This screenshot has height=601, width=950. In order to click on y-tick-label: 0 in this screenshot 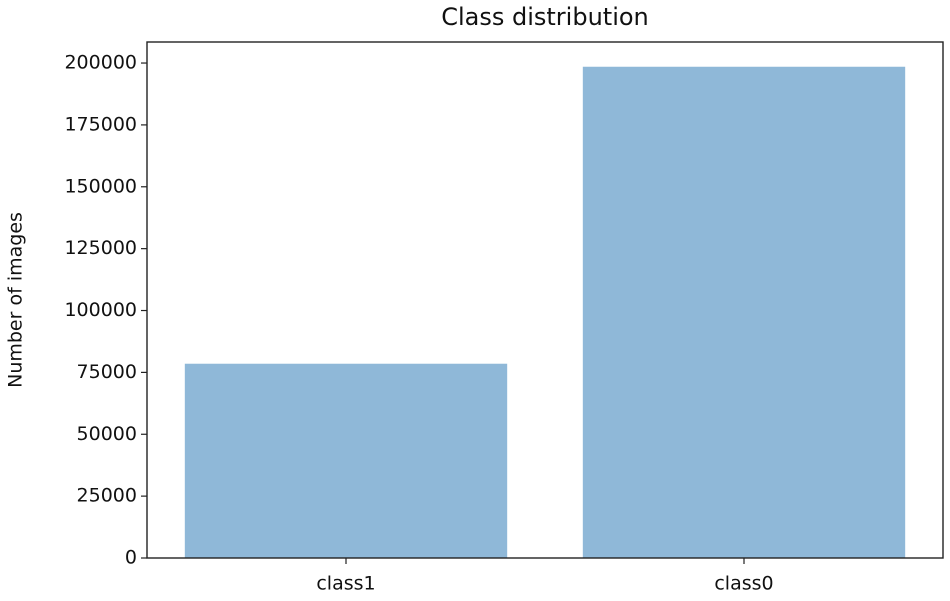, I will do `click(131, 558)`.